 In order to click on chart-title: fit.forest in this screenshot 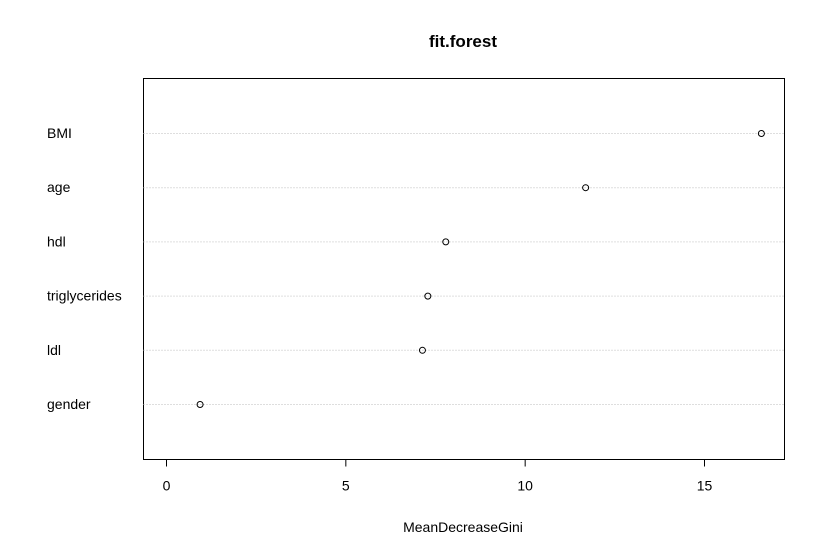, I will do `click(463, 41)`.